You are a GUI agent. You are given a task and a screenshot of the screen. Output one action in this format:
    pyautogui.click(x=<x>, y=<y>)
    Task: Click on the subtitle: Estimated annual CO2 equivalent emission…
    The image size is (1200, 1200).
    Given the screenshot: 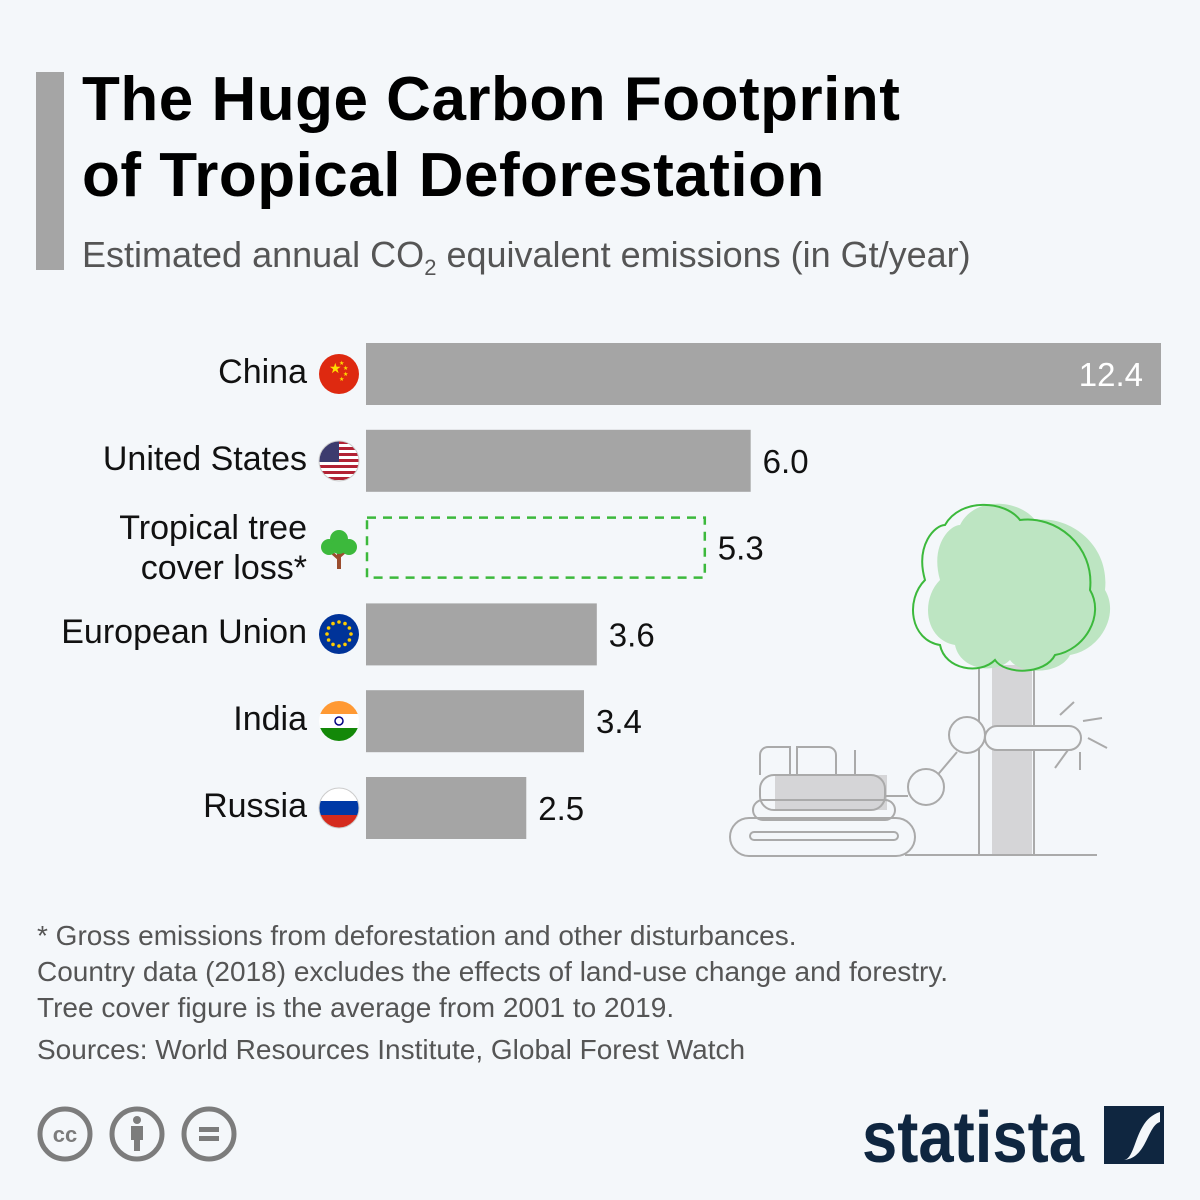 What is the action you would take?
    pyautogui.click(x=526, y=257)
    